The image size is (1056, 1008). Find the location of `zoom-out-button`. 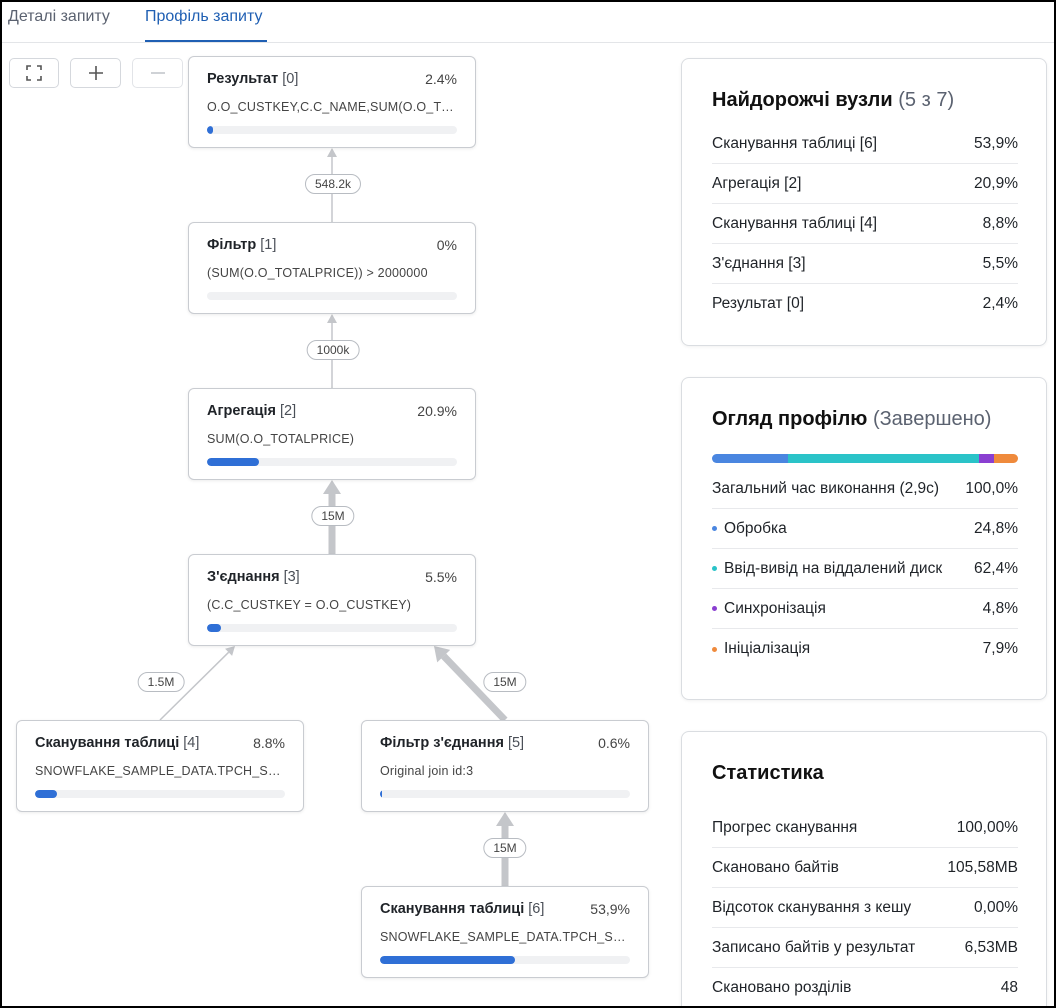

zoom-out-button is located at coordinates (157, 73).